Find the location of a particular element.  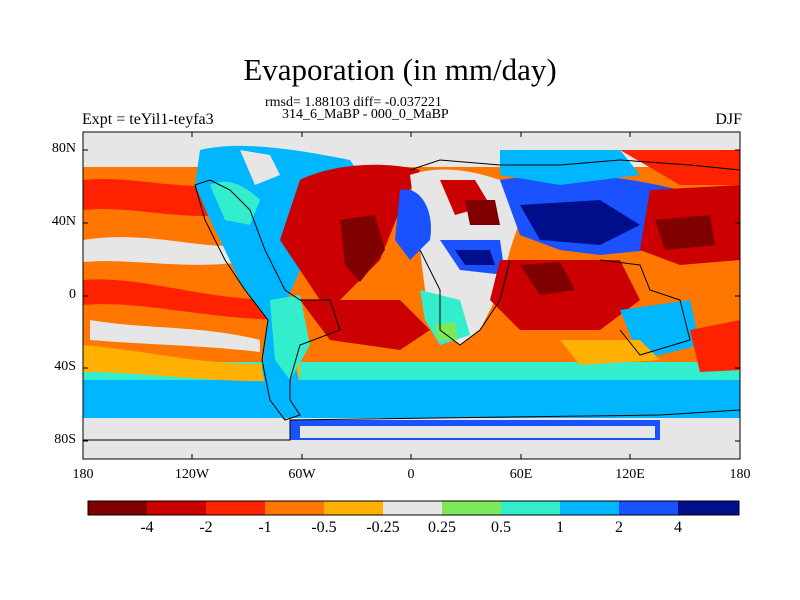

northwest-pacific-darkred is located at coordinates (685, 232).